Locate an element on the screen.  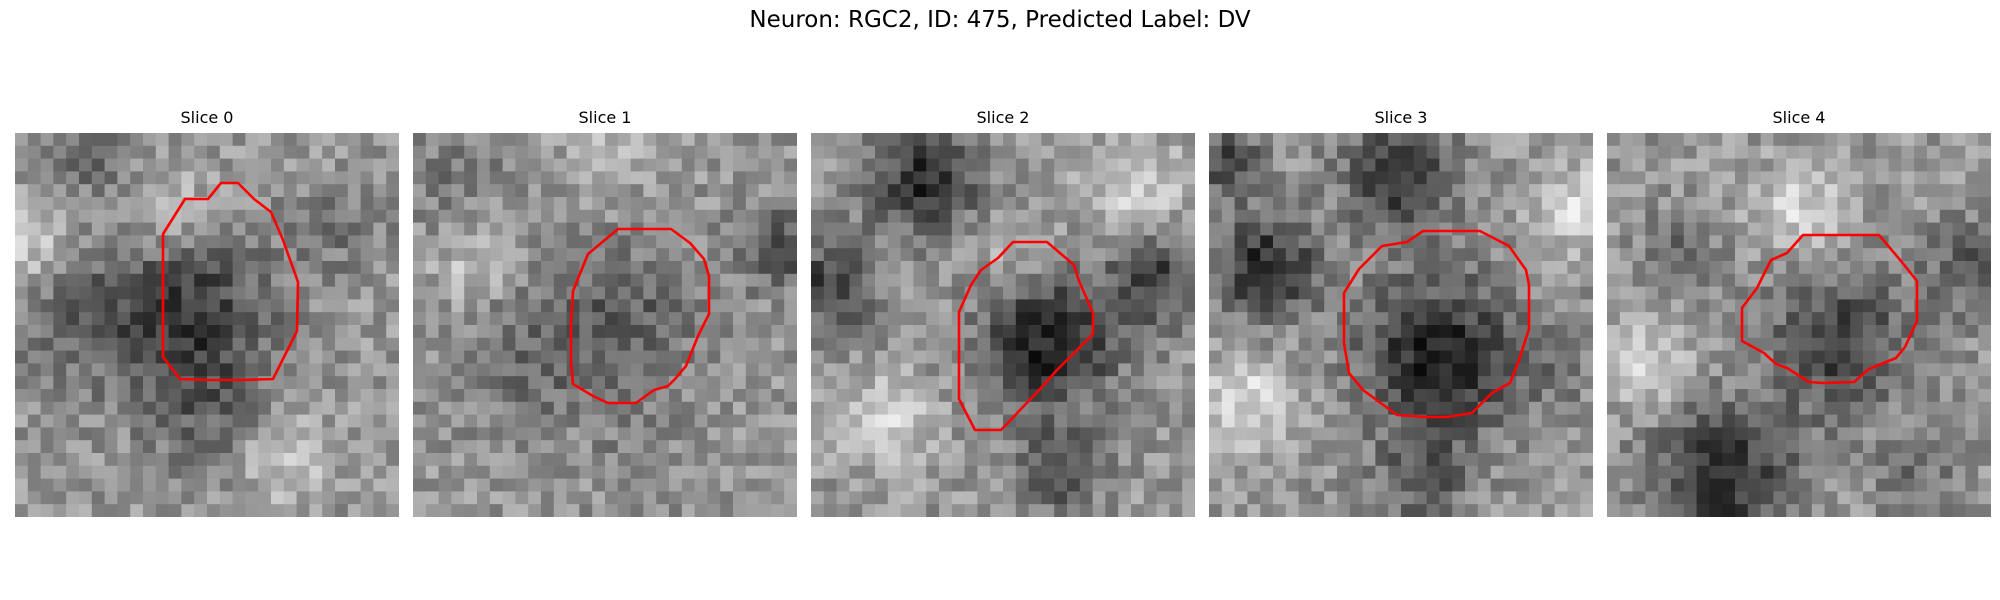
slice-title-3: Slice 3 is located at coordinates (1401, 117).